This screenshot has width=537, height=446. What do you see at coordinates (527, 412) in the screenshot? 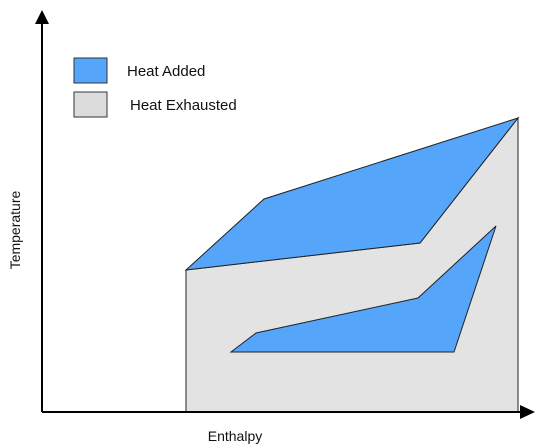
I see `x-axis-arrowhead` at bounding box center [527, 412].